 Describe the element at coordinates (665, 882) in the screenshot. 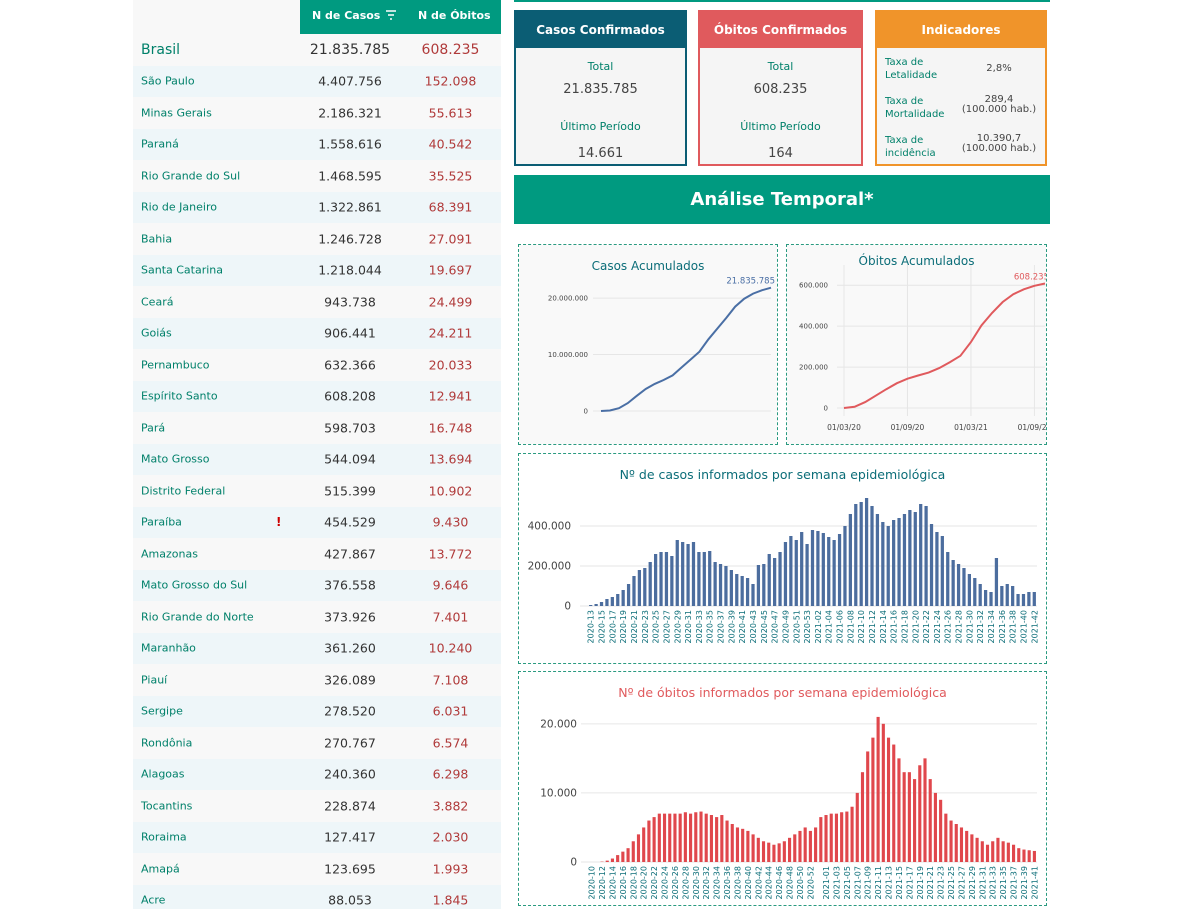

I see `x-tick-label: 2020-24` at that location.